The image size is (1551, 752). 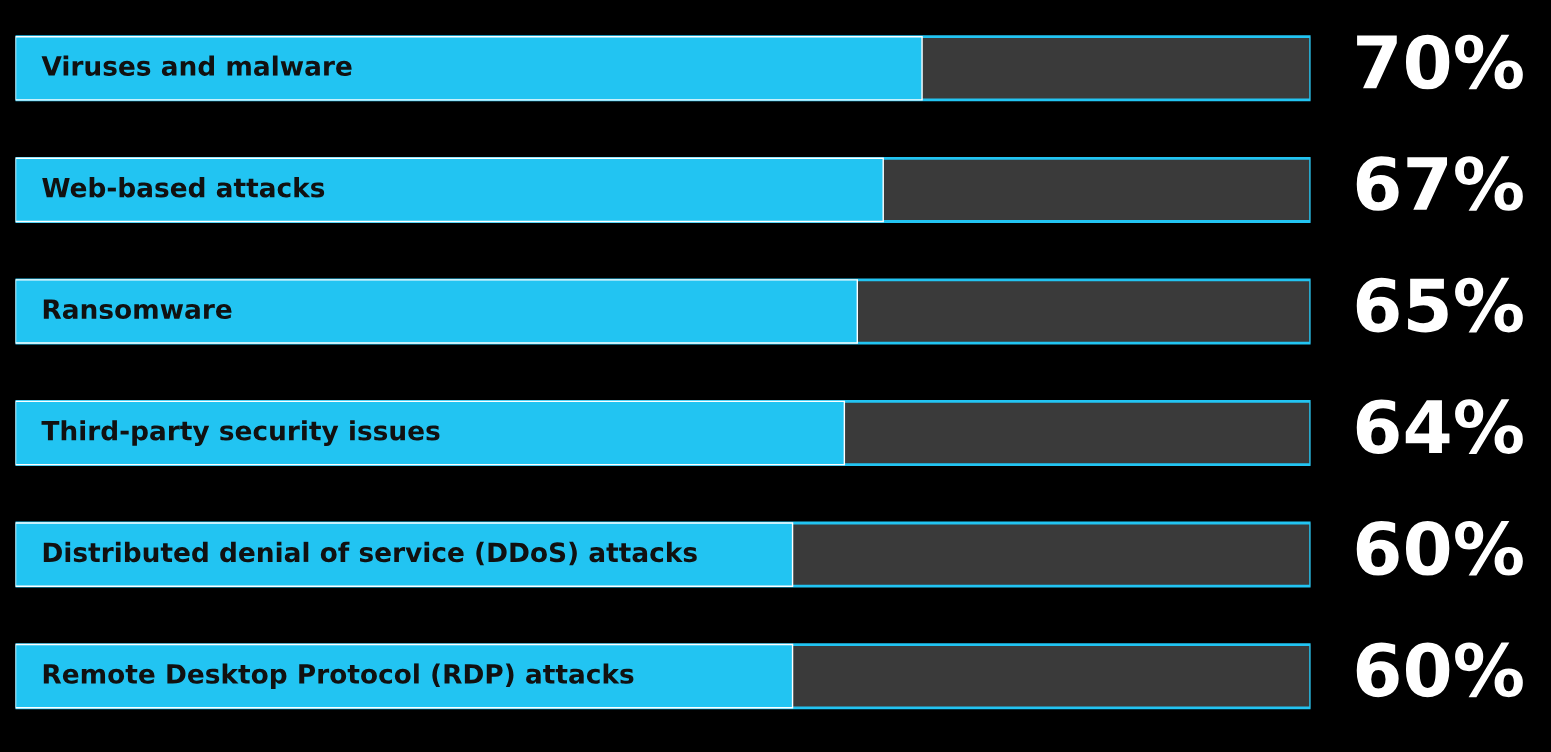 I want to click on y-tick-label: Remote Desktop Protocol (RDP) attacks, so click(x=338, y=676).